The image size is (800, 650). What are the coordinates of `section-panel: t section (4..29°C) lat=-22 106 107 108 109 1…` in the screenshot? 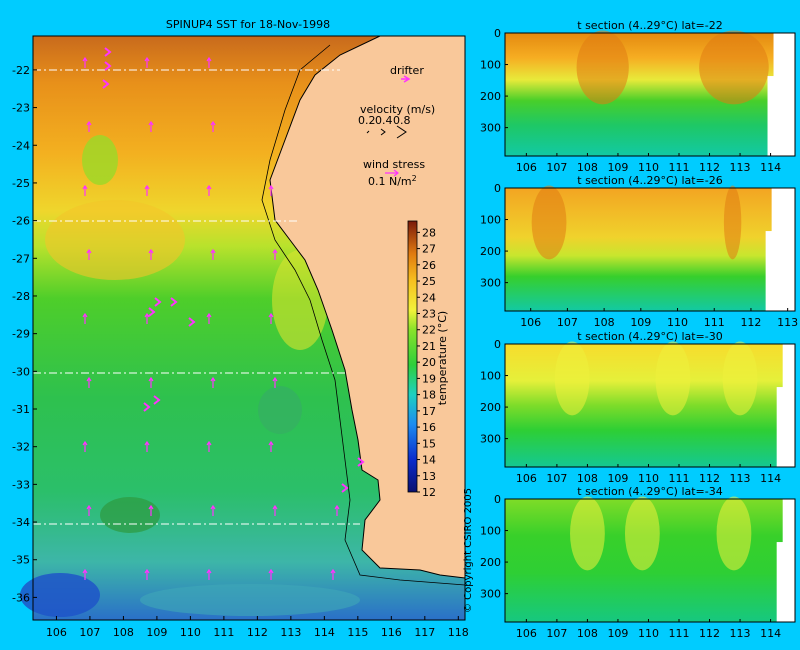 It's located at (638, 96).